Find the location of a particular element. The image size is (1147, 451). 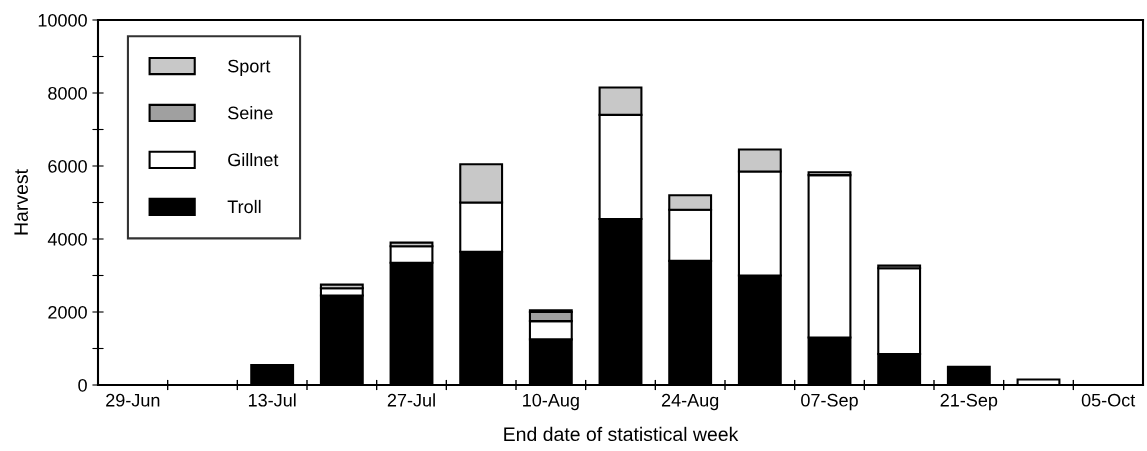

x-tick-label: 07-Sep is located at coordinates (829, 402).